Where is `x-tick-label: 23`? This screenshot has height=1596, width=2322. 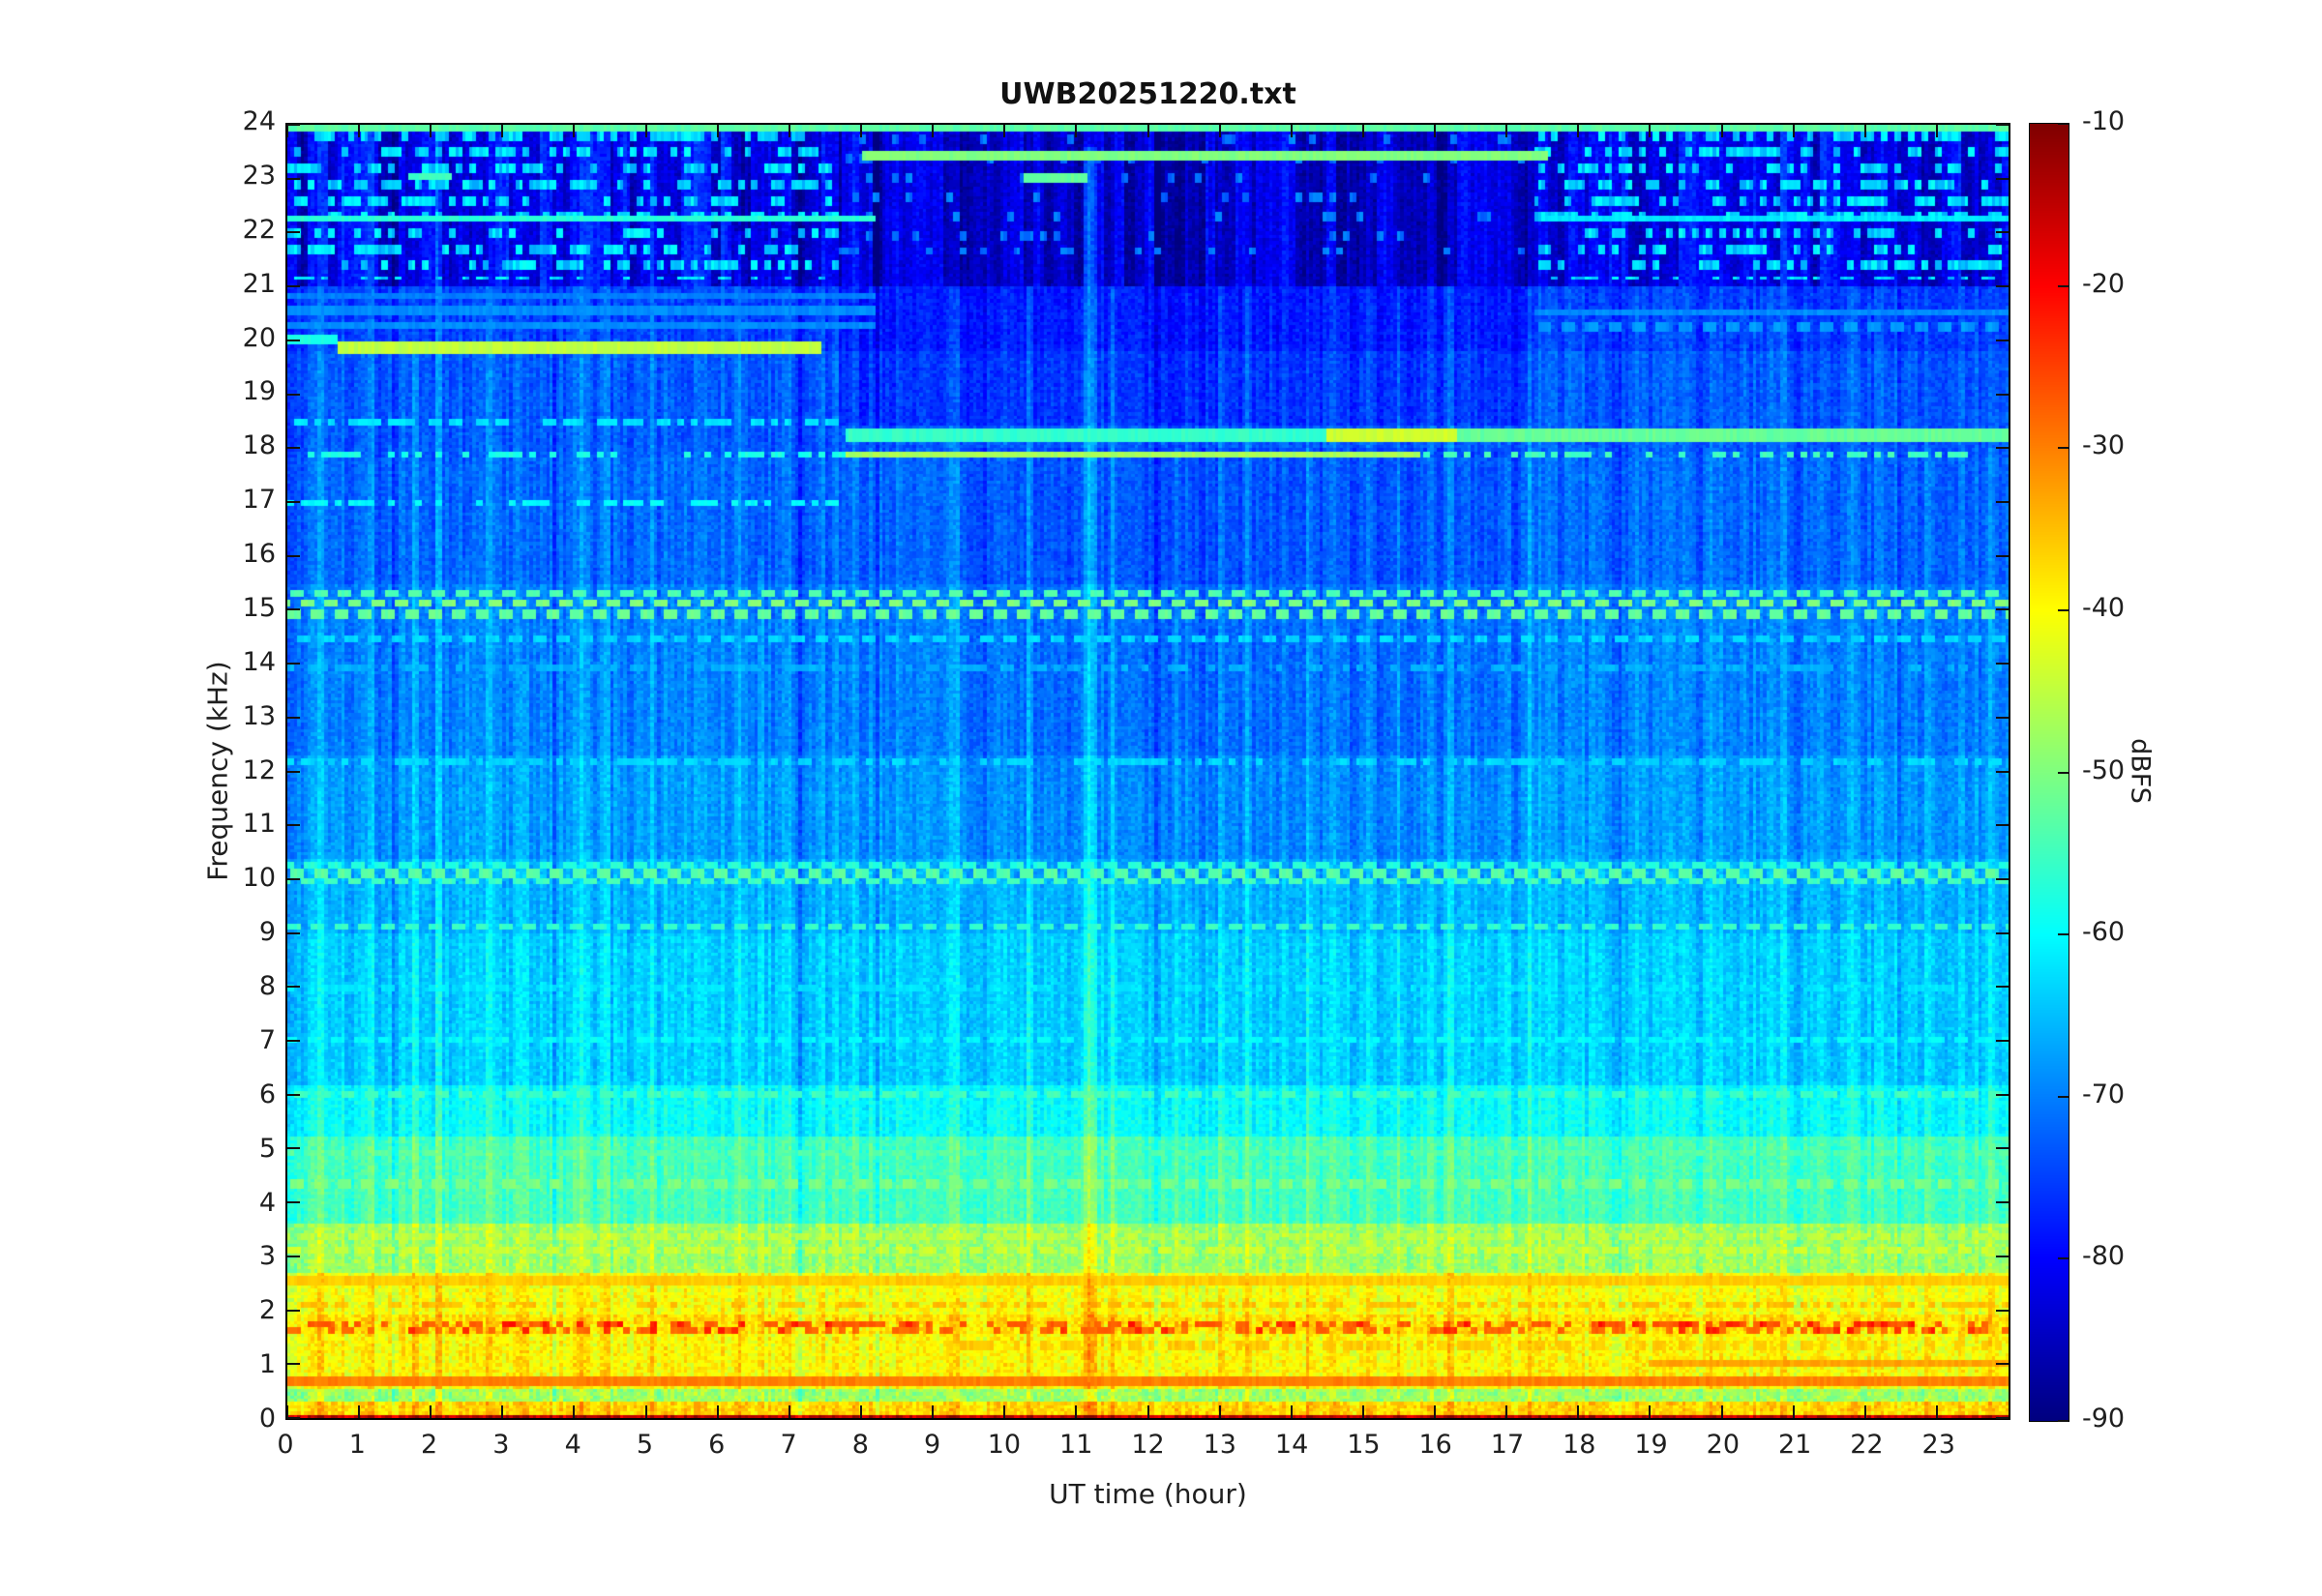
x-tick-label: 23 is located at coordinates (1938, 1445).